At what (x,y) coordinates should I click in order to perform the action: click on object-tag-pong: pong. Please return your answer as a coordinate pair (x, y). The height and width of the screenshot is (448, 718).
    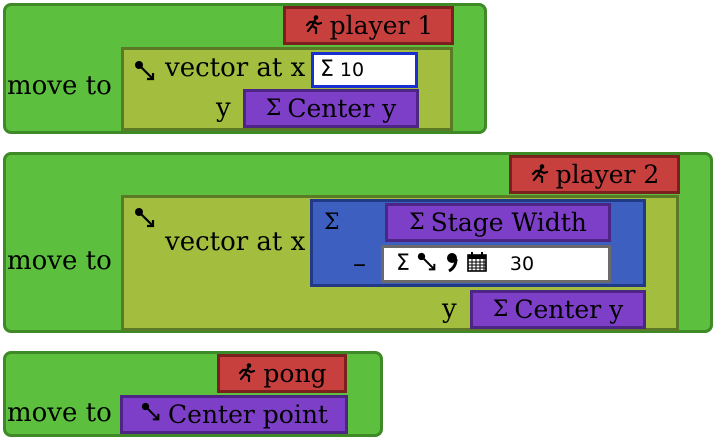
    Looking at the image, I should click on (282, 373).